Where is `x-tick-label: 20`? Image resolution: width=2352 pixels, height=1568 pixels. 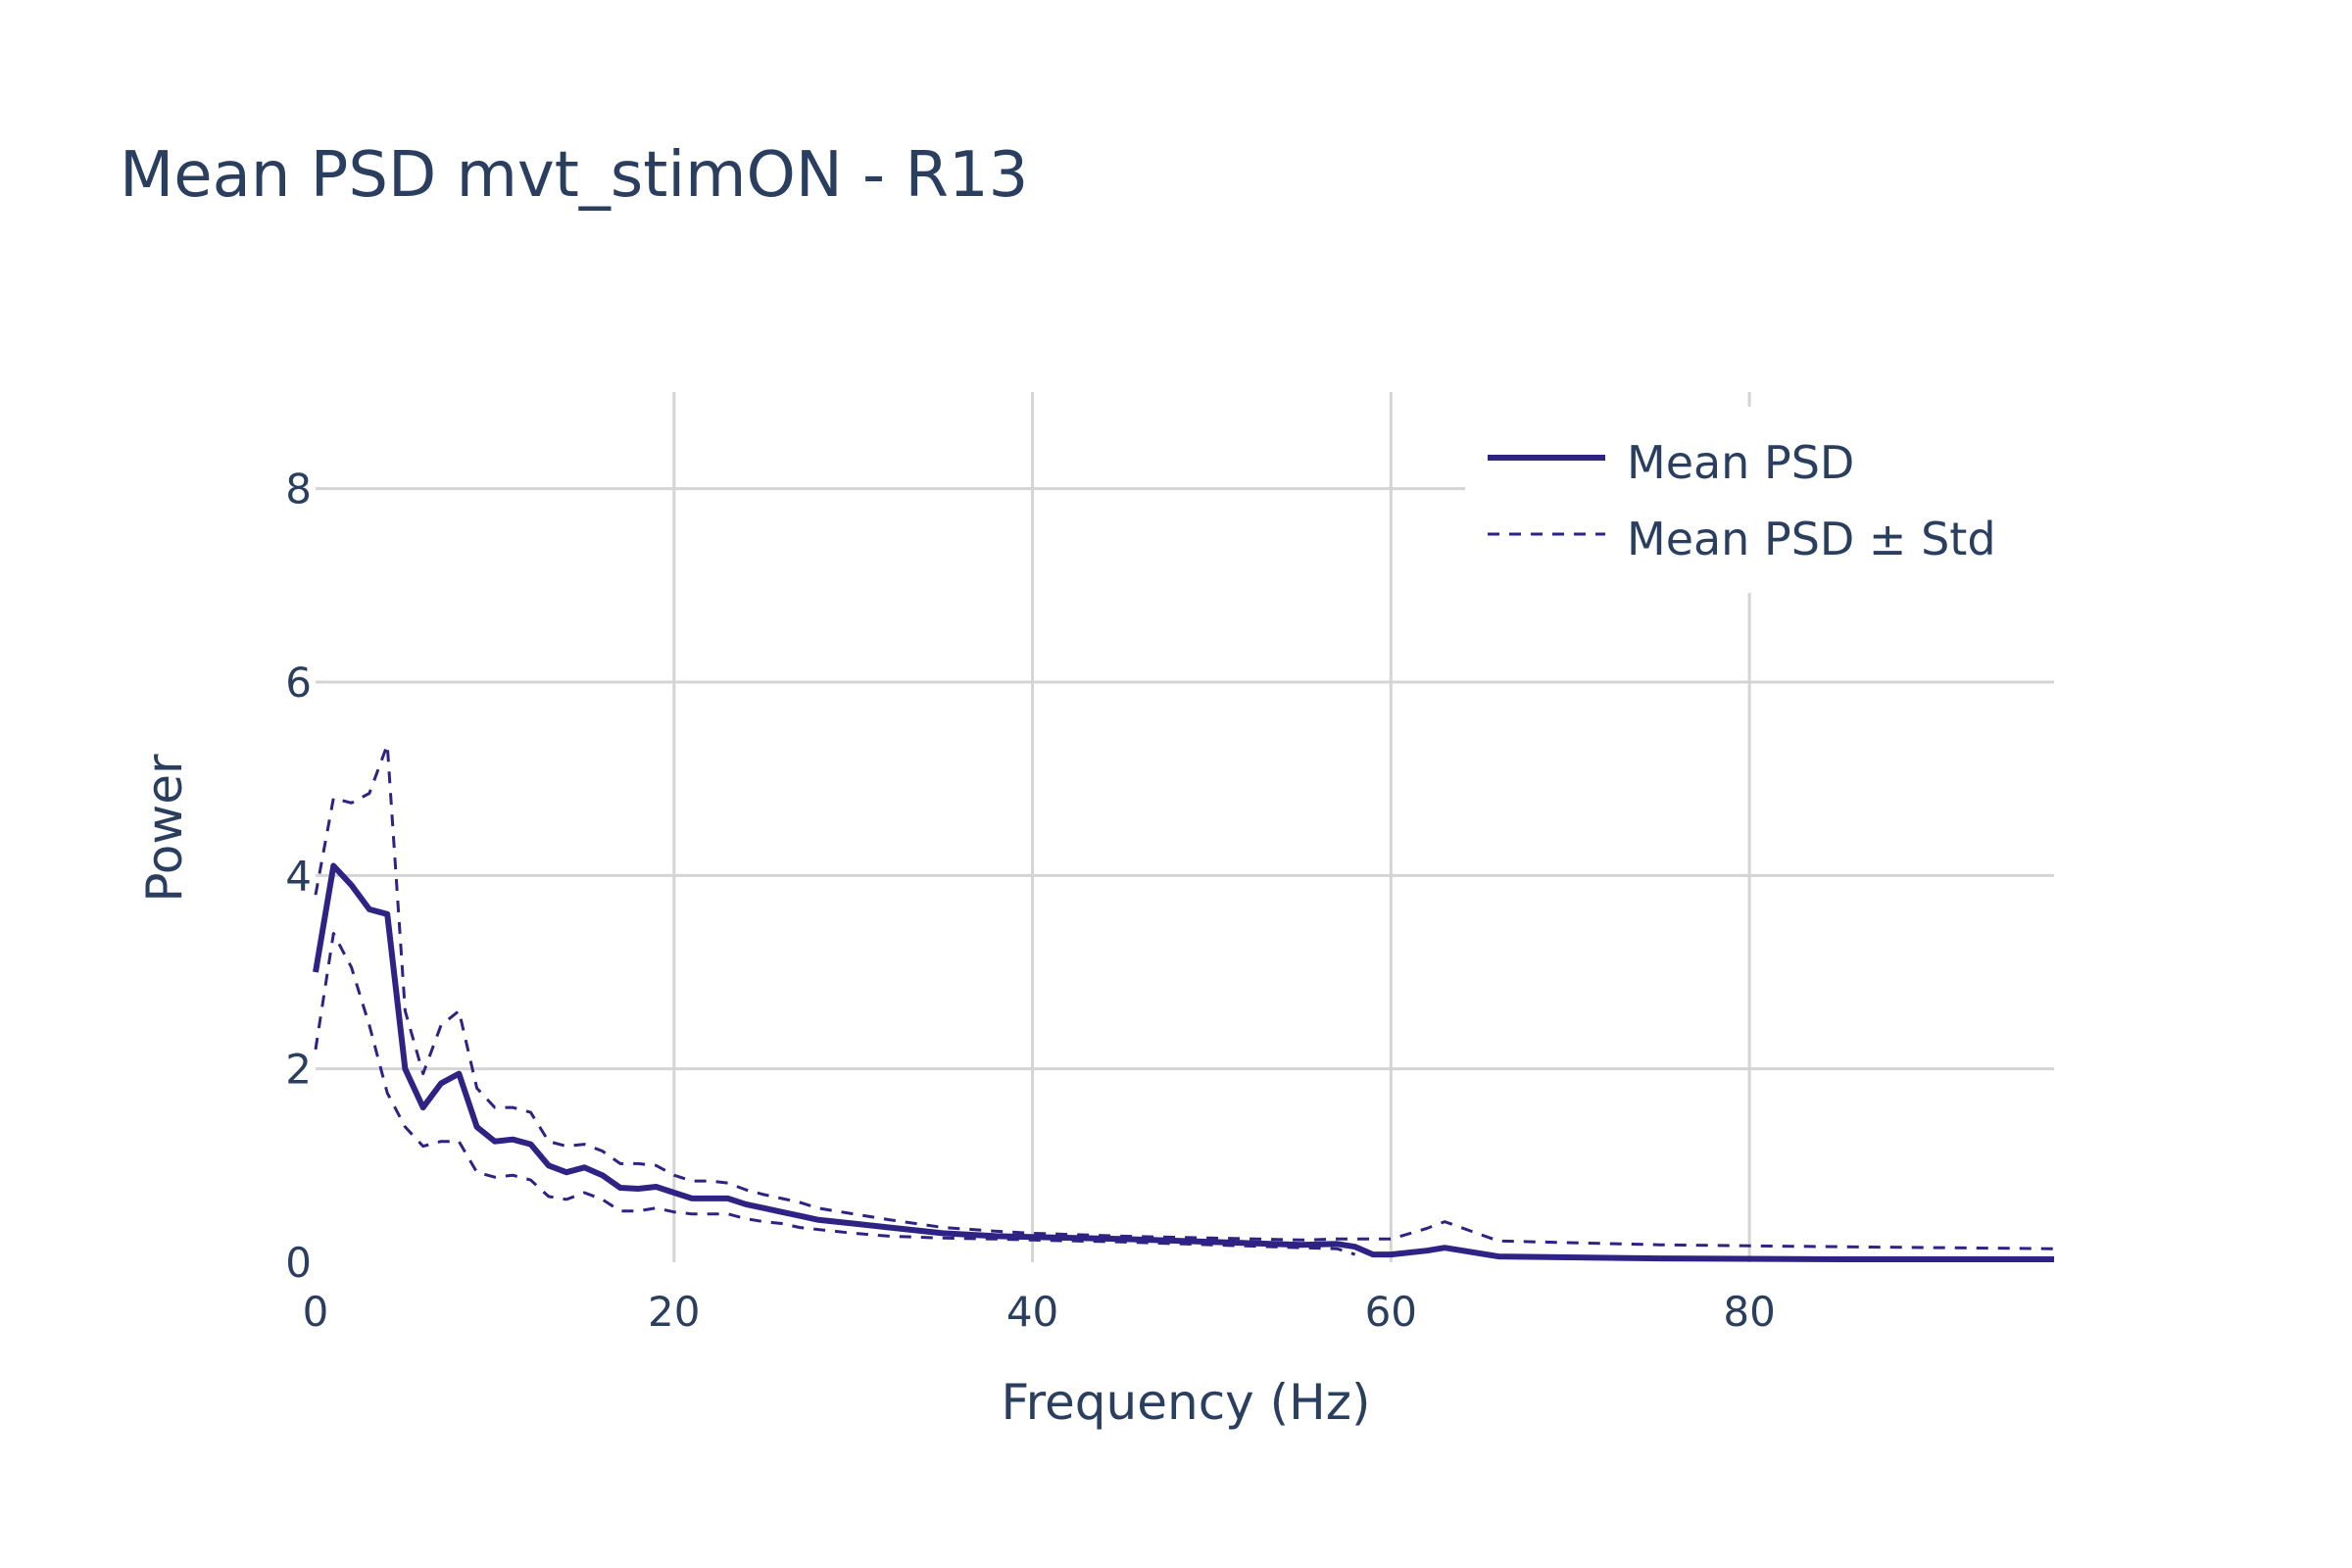
x-tick-label: 20 is located at coordinates (674, 1312).